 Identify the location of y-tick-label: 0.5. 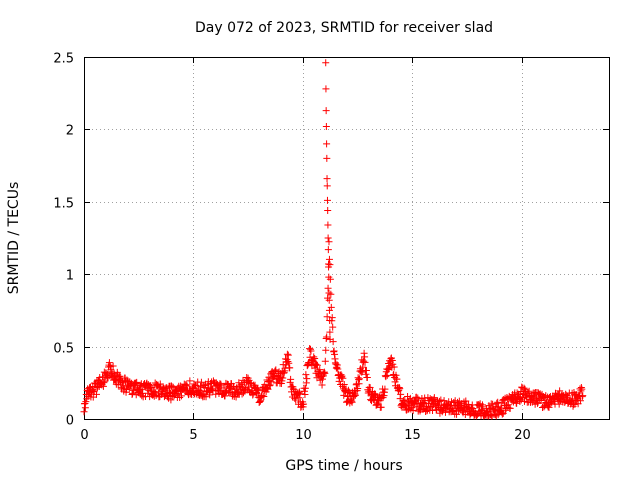
(63, 349).